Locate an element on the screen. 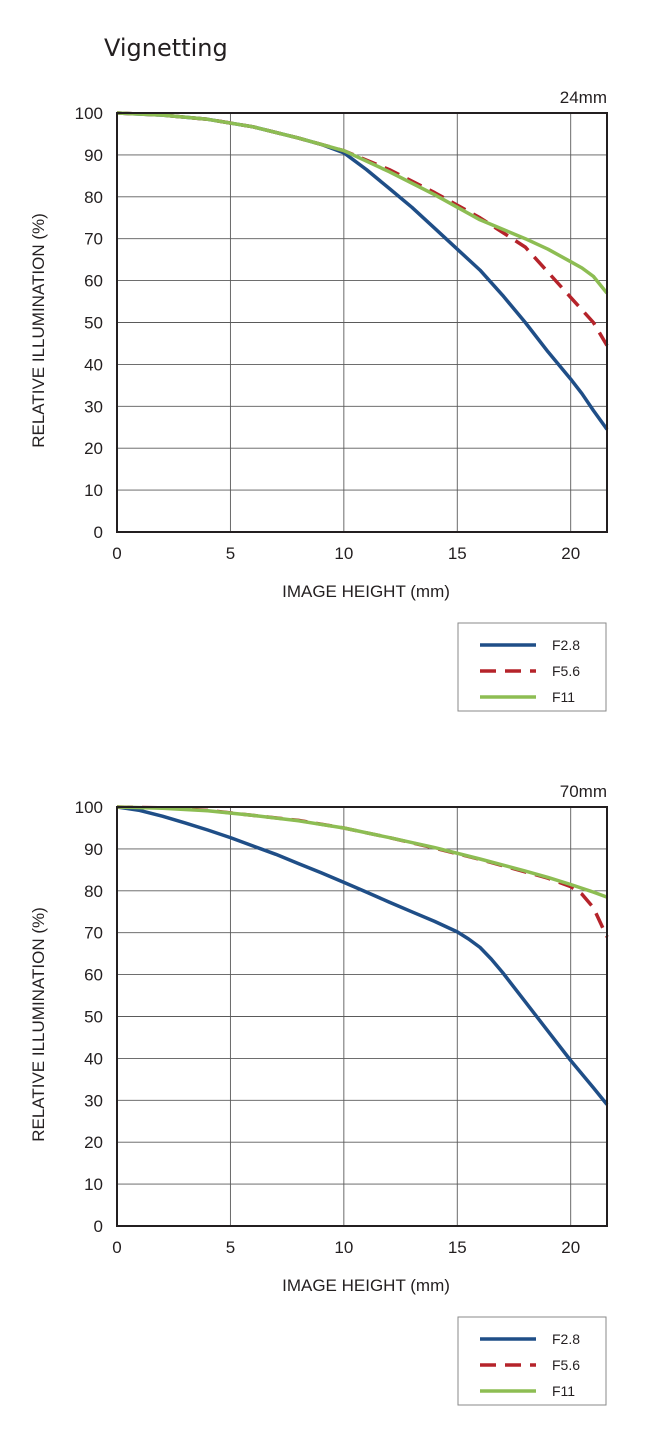 Image resolution: width=662 pixels, height=1440 pixels. focal-length-label: 24mm is located at coordinates (583, 97).